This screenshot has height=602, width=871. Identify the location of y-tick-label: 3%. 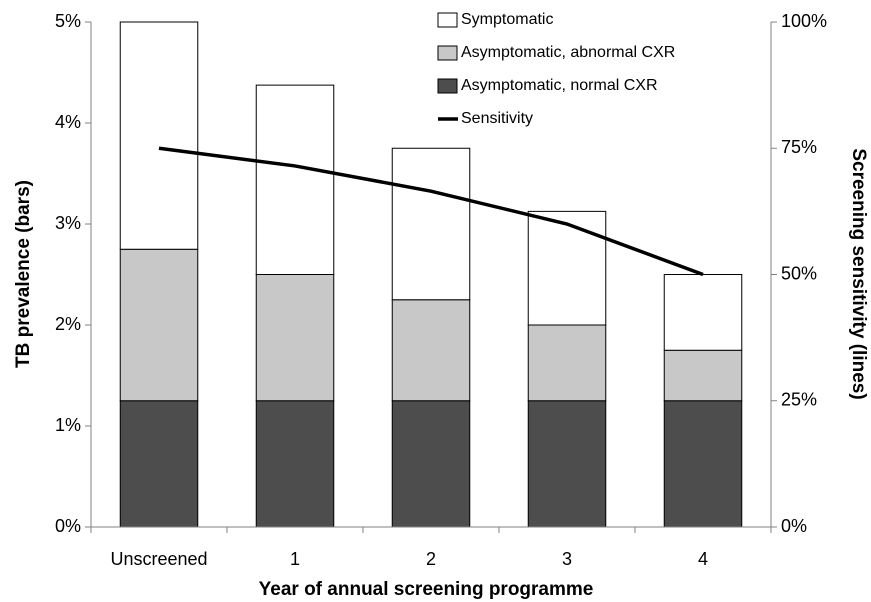
(68, 223).